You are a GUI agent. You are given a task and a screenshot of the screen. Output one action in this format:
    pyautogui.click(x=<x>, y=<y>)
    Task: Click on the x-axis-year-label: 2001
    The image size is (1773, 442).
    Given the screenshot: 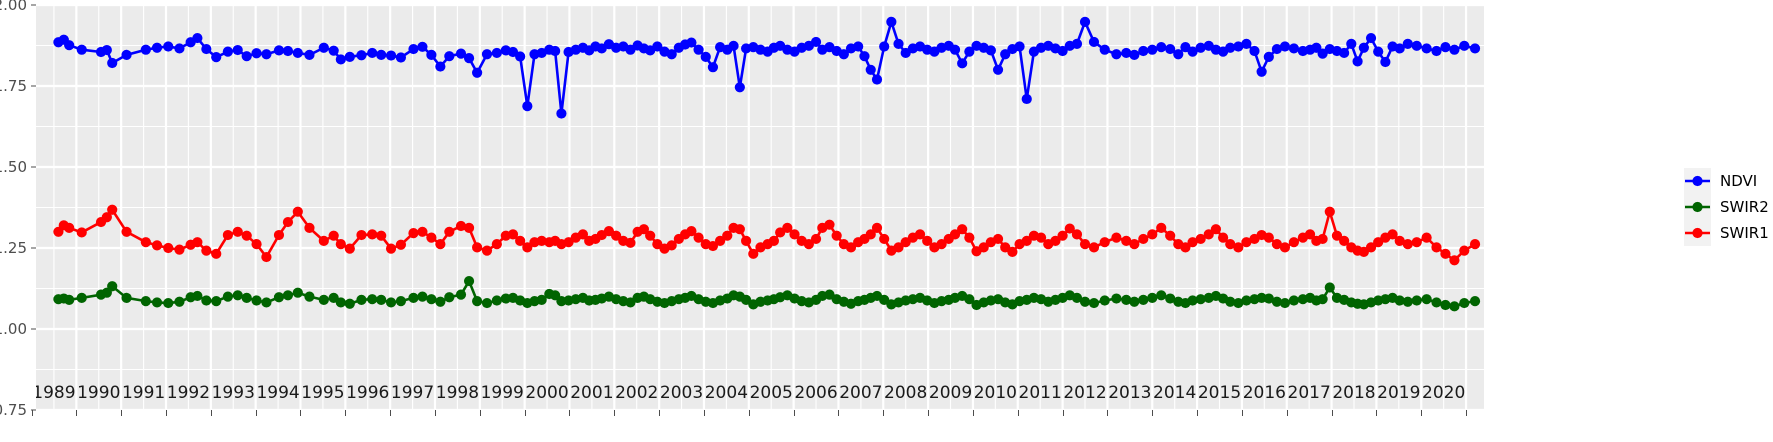 What is the action you would take?
    pyautogui.click(x=592, y=393)
    